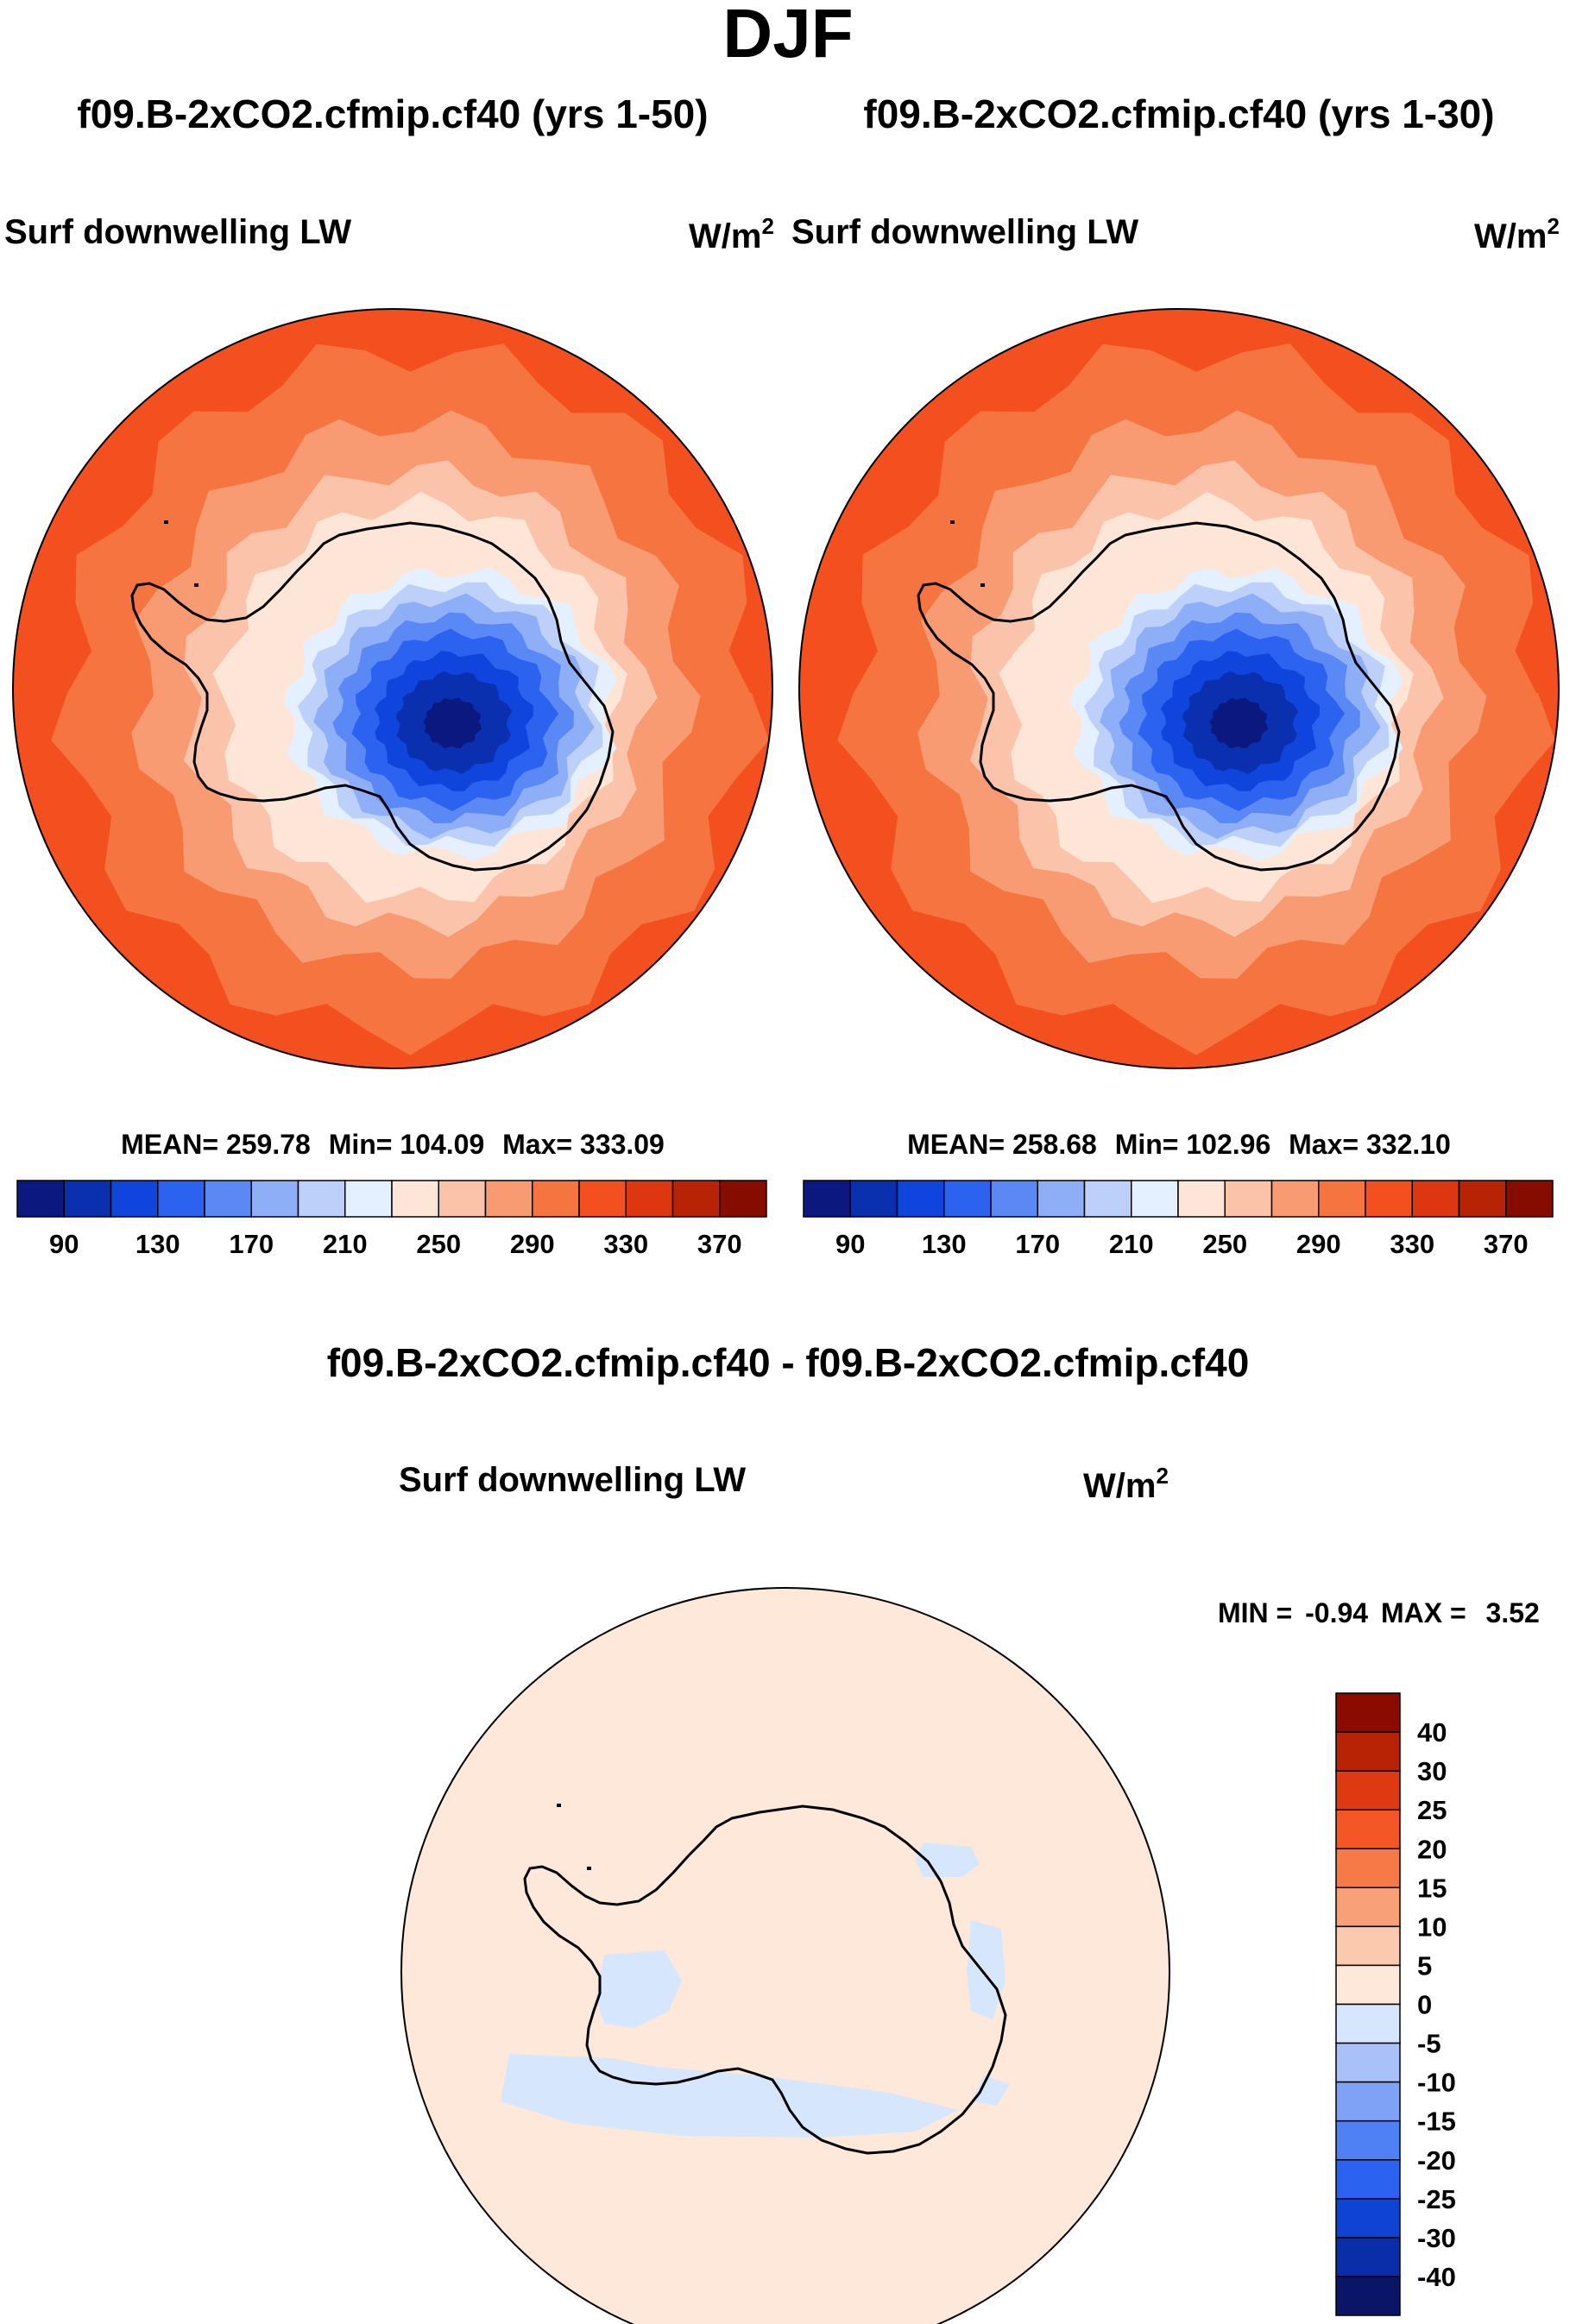  What do you see at coordinates (1159, 696) in the screenshot?
I see `panel-2-coastline` at bounding box center [1159, 696].